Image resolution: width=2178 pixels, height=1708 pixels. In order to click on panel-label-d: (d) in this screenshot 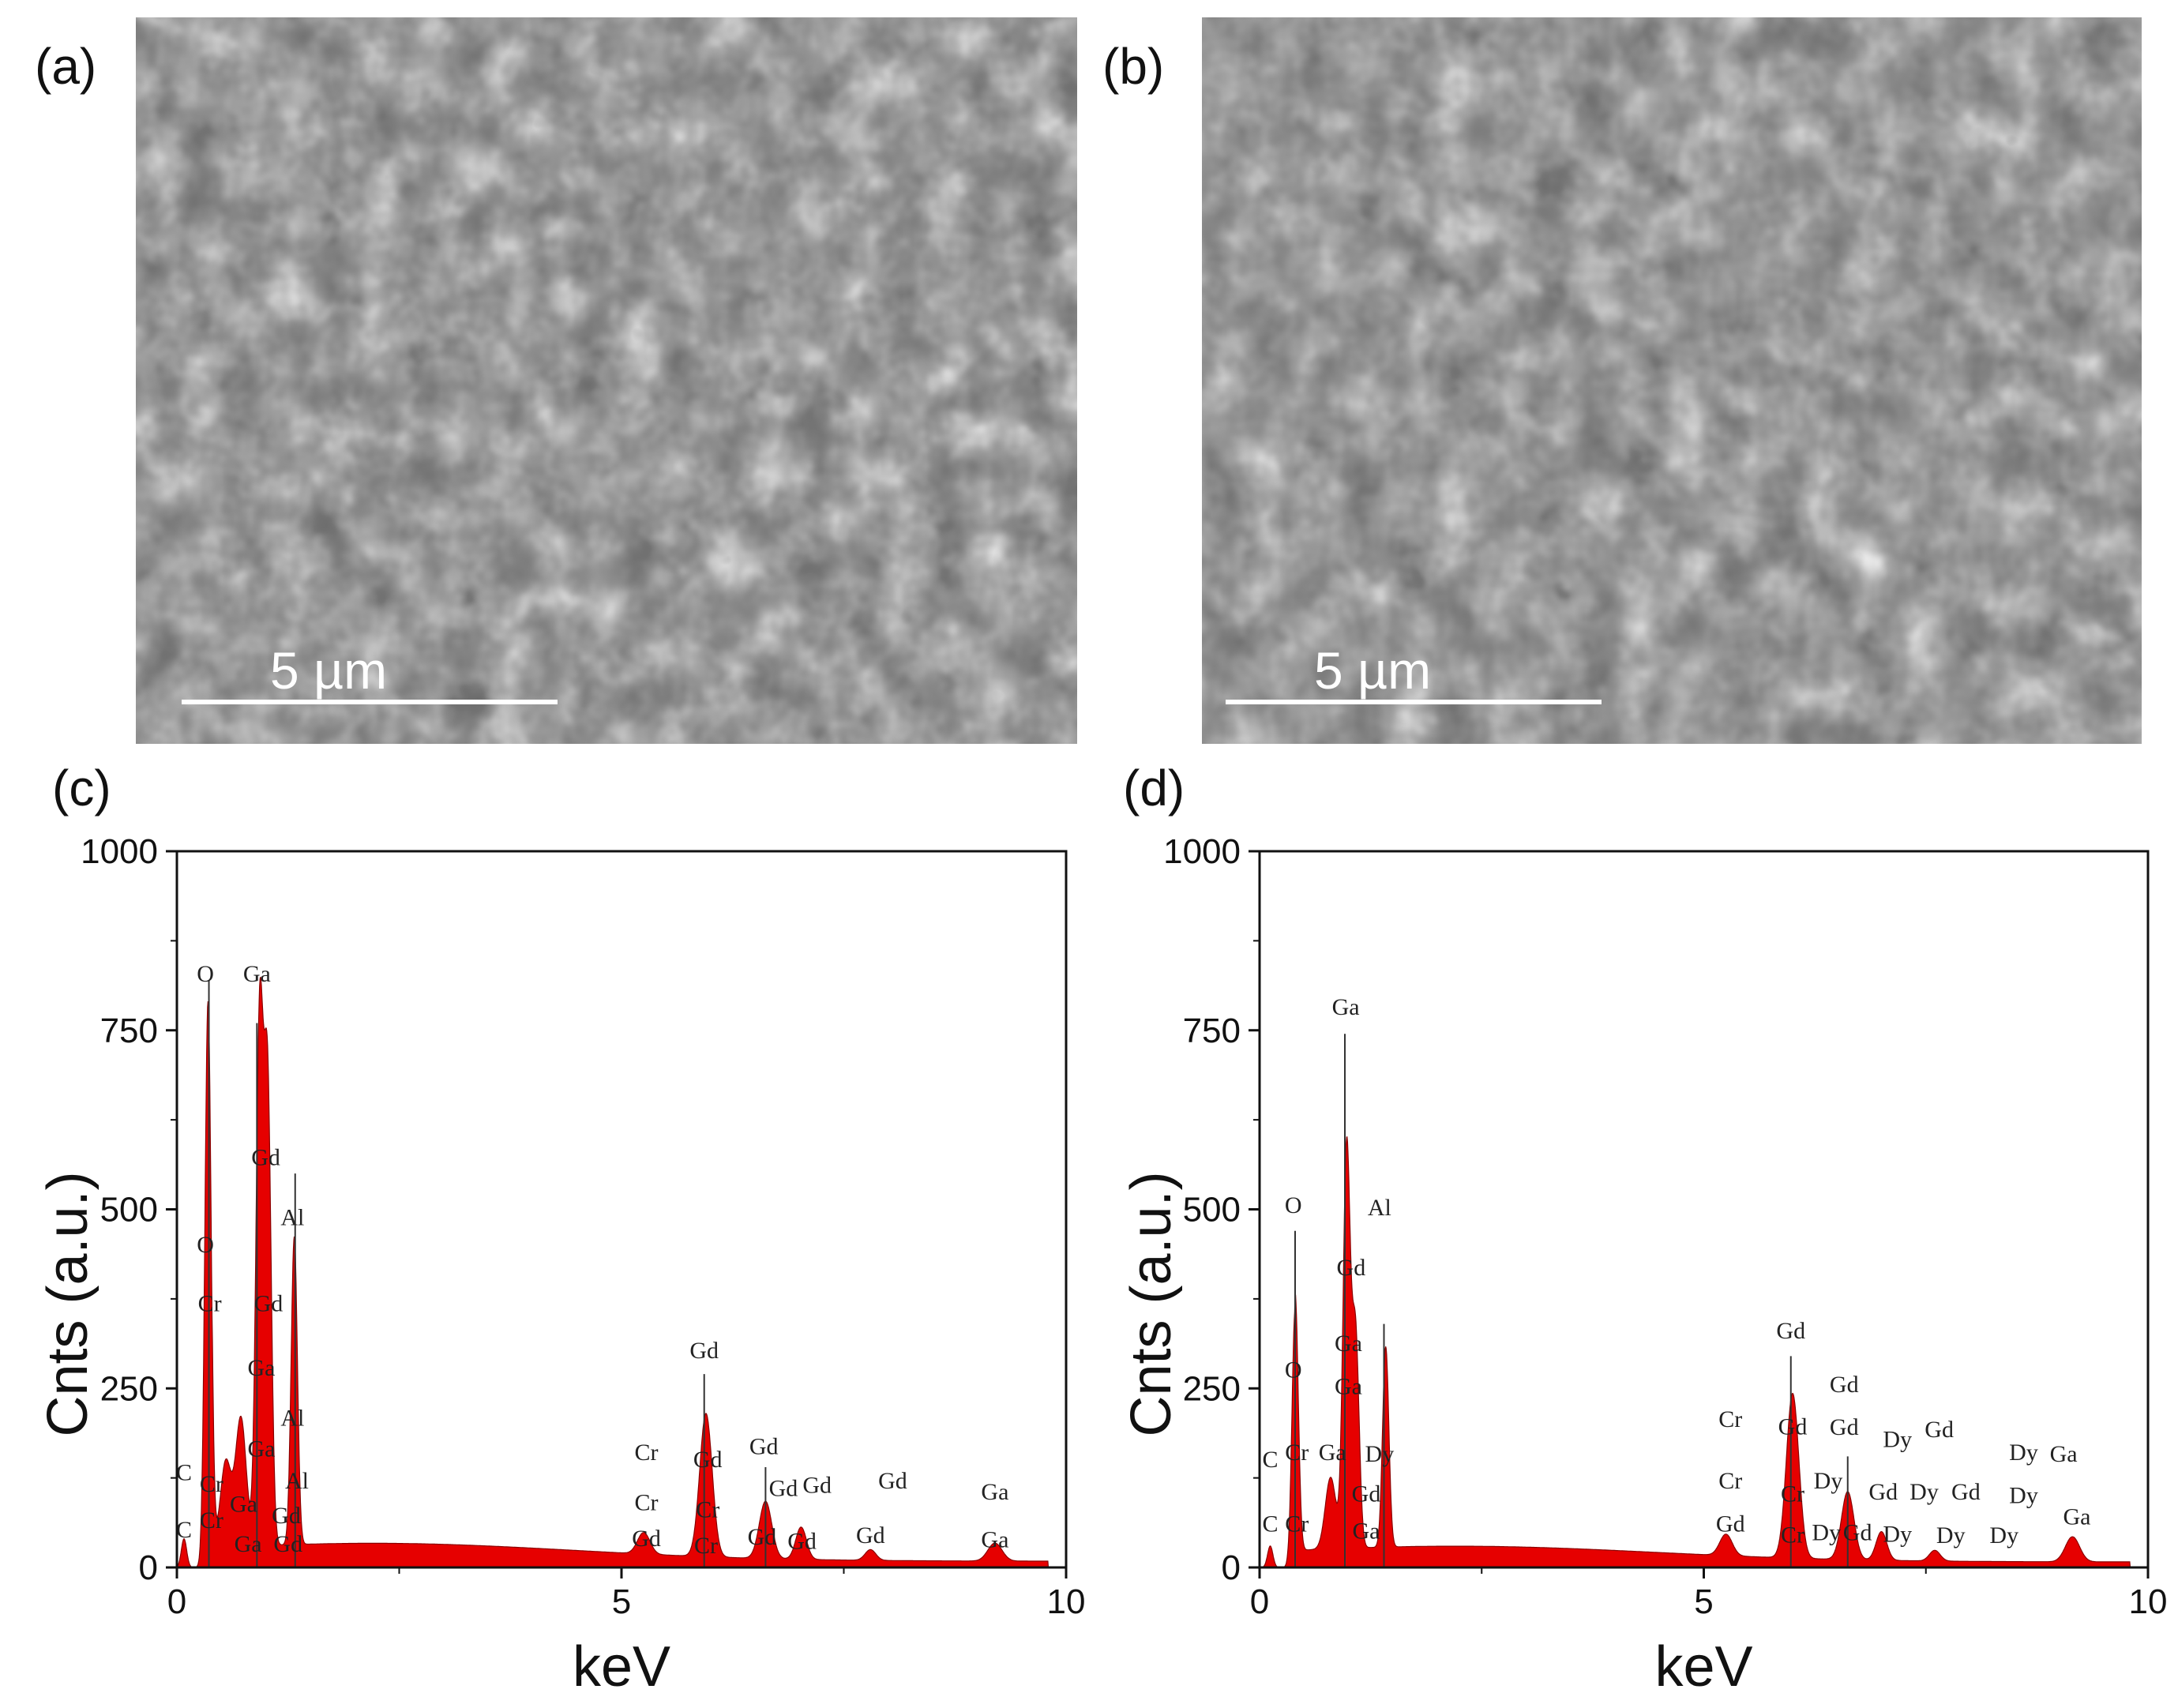, I will do `click(1154, 788)`.